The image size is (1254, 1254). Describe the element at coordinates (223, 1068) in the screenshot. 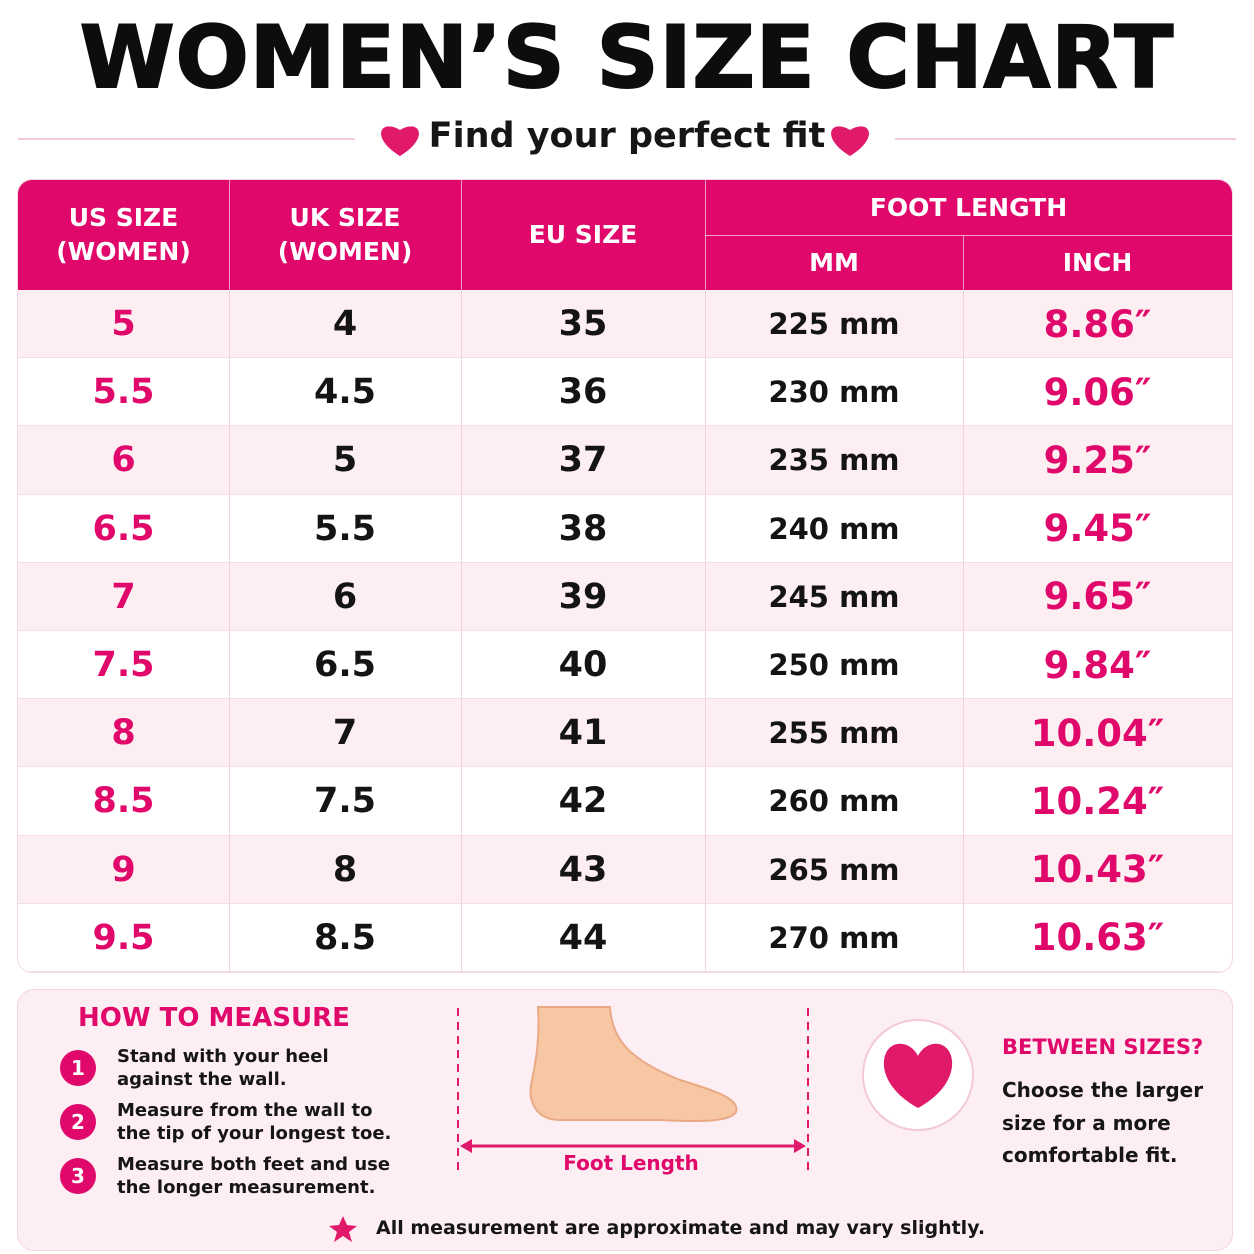

I see `step-text: Stand with your heel against the wall.` at that location.